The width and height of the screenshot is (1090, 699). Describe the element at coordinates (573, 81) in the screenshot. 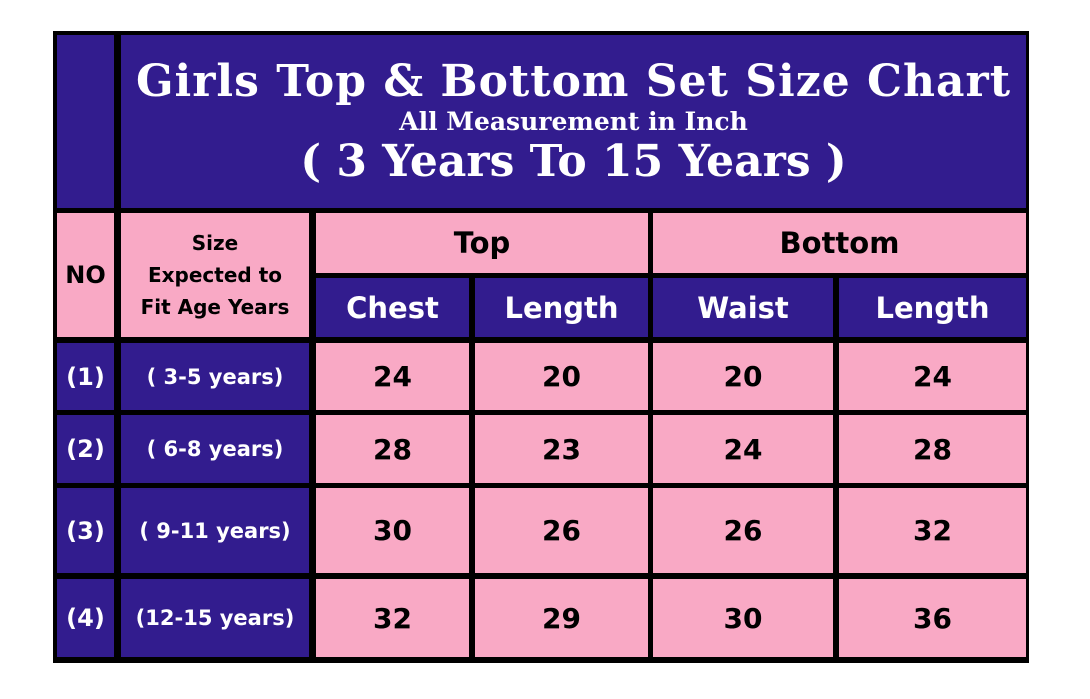

I see `chart-title: Girls Top & Bottom Set Size Chart` at that location.